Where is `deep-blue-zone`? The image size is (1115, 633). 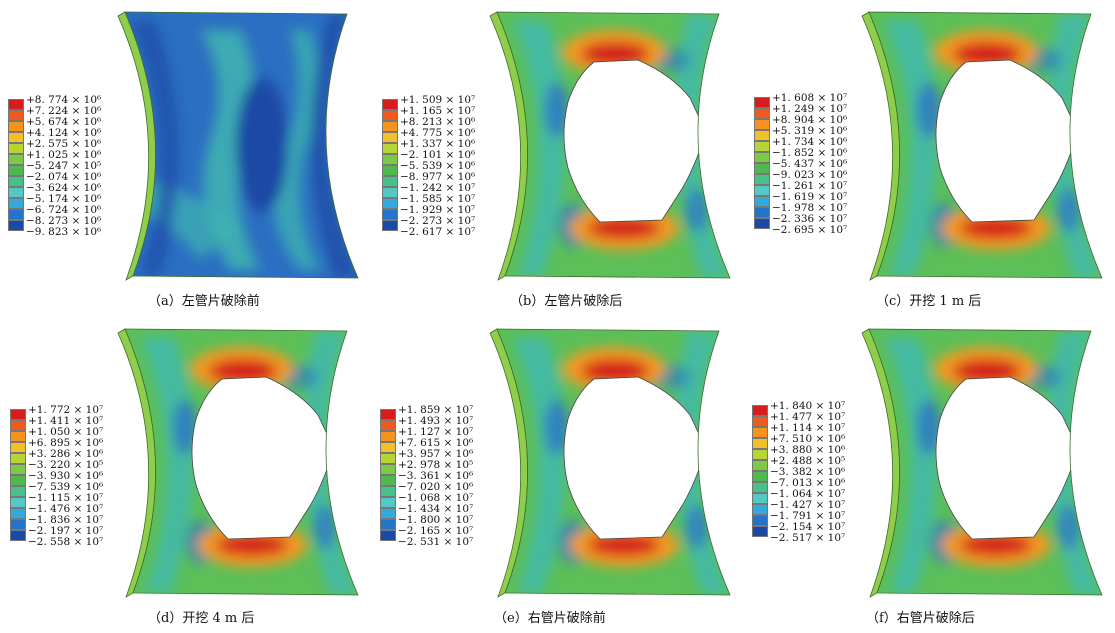 deep-blue-zone is located at coordinates (334, 146).